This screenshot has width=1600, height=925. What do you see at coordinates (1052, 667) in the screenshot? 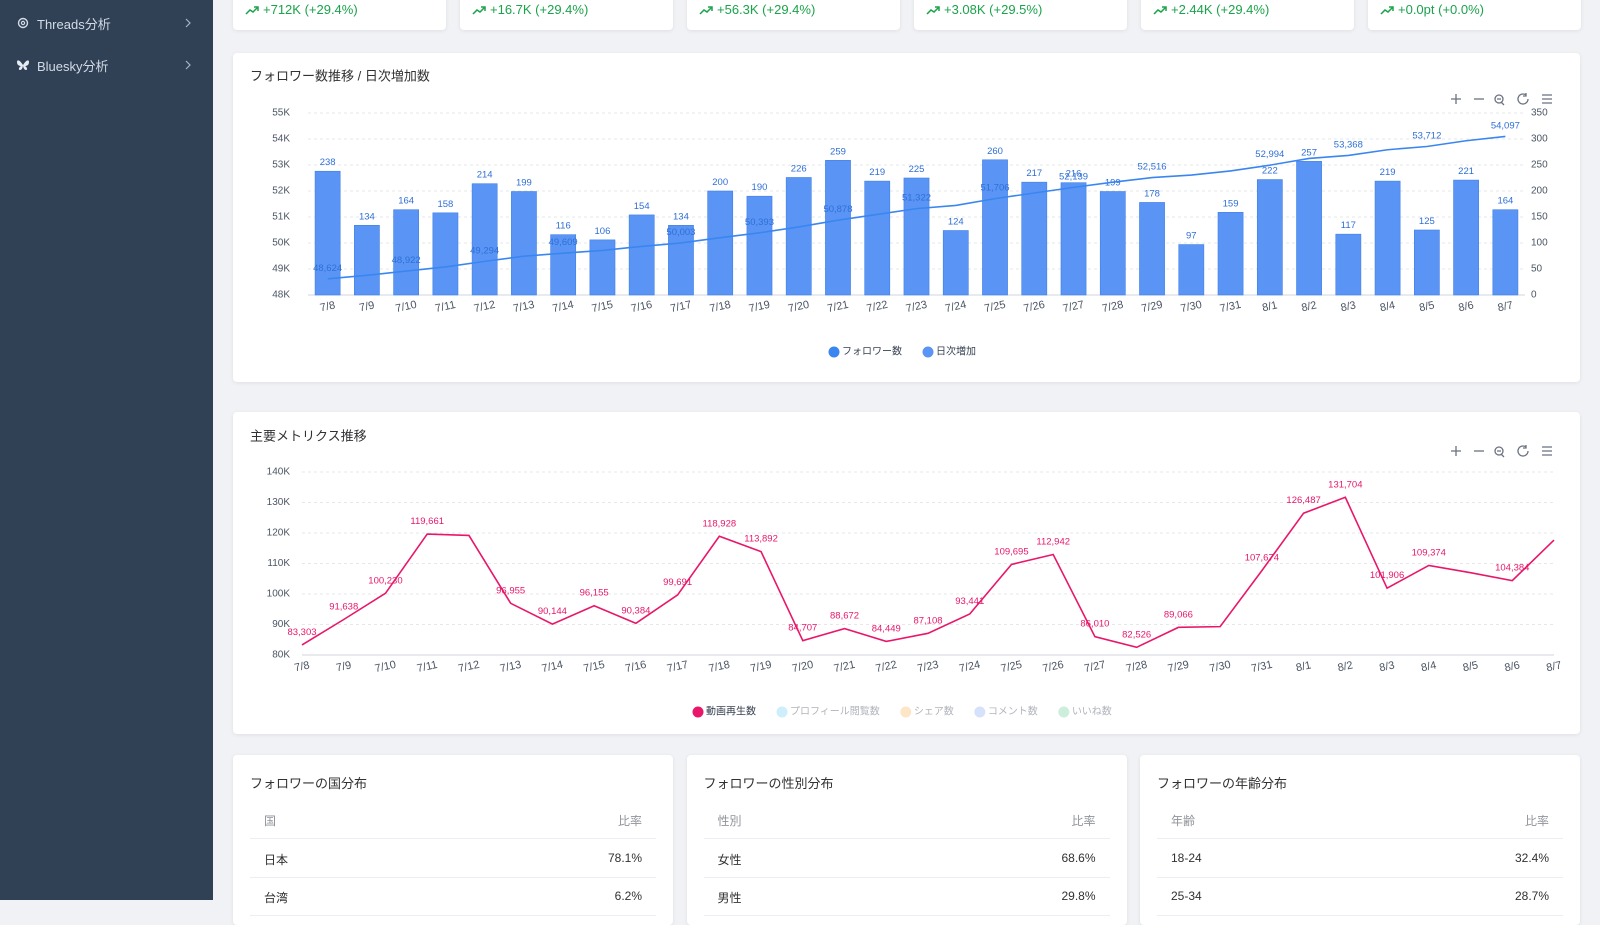
I see `x-tick-label: 7/26` at bounding box center [1052, 667].